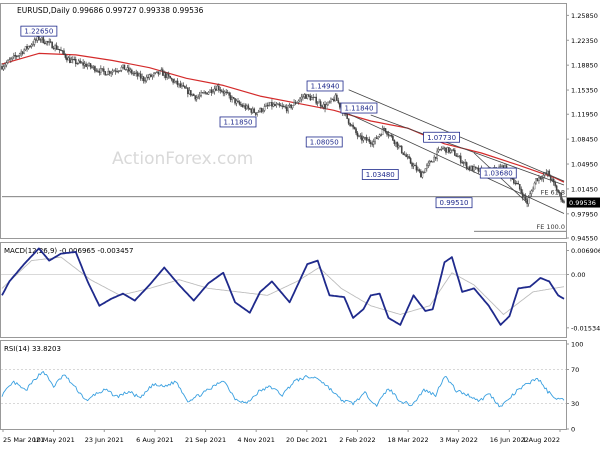 The height and width of the screenshot is (450, 600). Describe the element at coordinates (104, 440) in the screenshot. I see `x-tick-label: 23 Jun 2021` at that location.